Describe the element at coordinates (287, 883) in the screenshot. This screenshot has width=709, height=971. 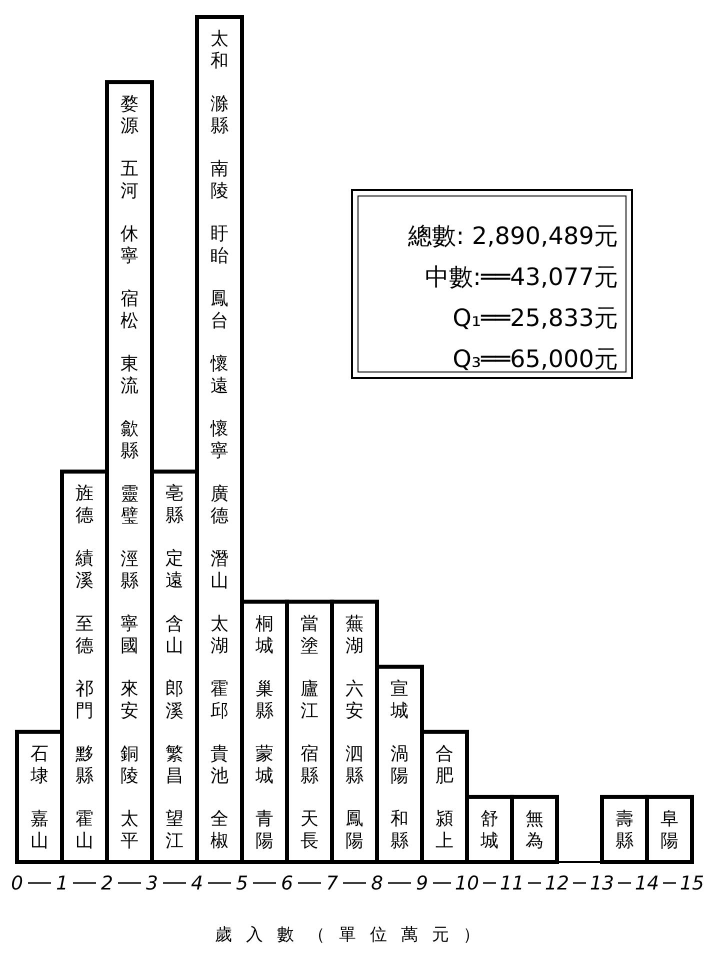
I see `x-tick-label: 6` at that location.